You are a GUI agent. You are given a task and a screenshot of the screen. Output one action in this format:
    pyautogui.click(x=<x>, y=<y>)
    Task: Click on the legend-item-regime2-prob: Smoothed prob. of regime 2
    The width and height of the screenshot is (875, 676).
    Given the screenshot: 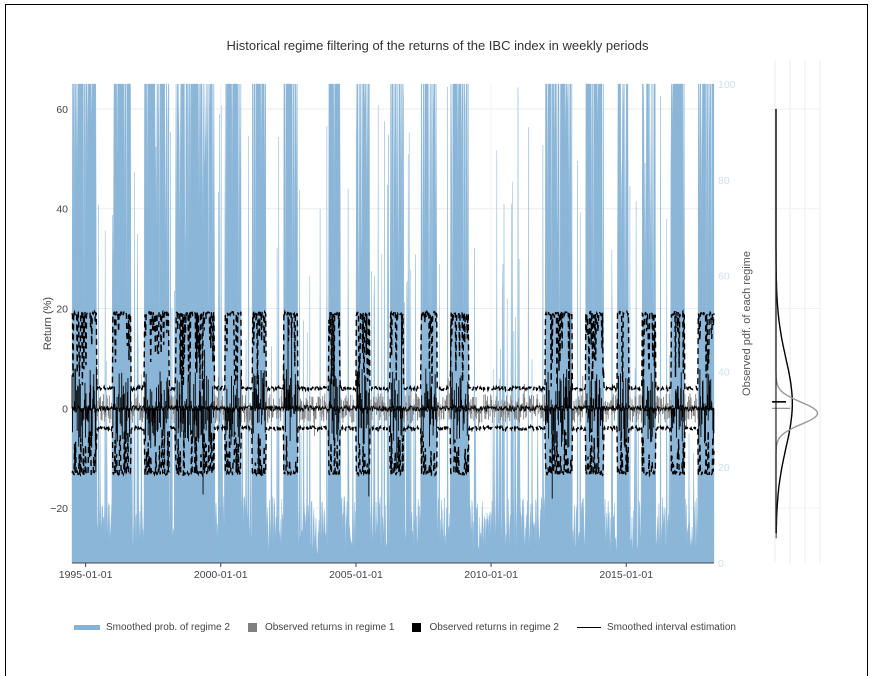 What is the action you would take?
    pyautogui.click(x=152, y=627)
    